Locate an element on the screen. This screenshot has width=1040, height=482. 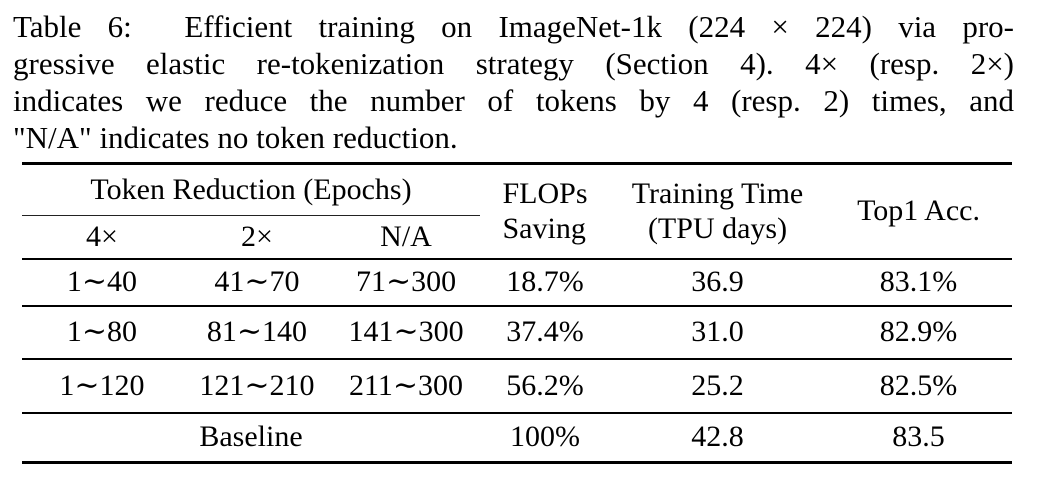
cell-training-time: 42.8 is located at coordinates (717, 437).